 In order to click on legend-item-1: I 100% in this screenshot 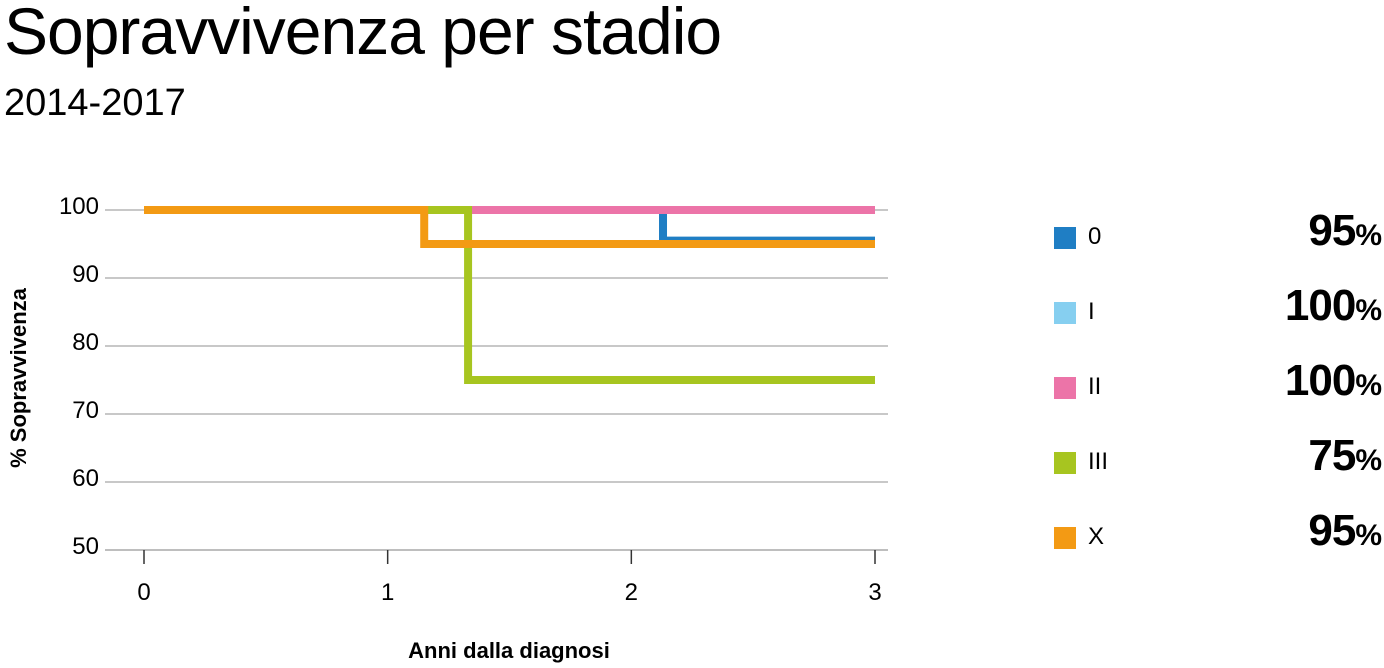, I will do `click(1219, 315)`.